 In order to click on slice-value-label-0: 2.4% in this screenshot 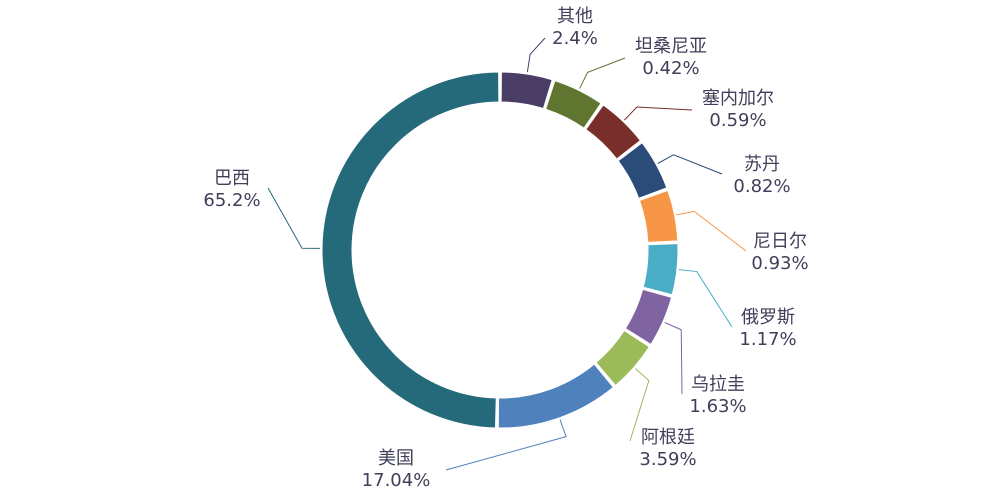, I will do `click(575, 38)`.